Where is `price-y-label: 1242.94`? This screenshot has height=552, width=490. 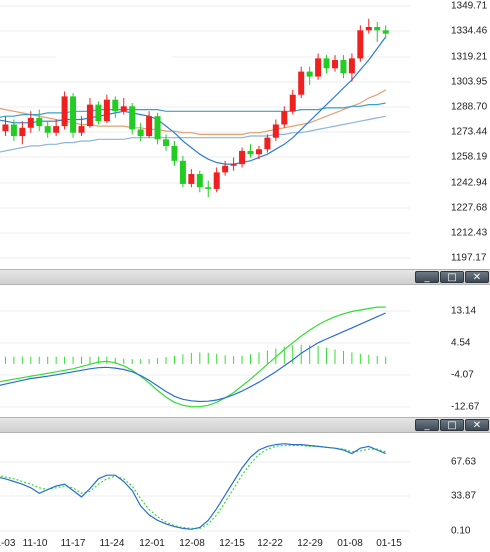 price-y-label: 1242.94 is located at coordinates (469, 183).